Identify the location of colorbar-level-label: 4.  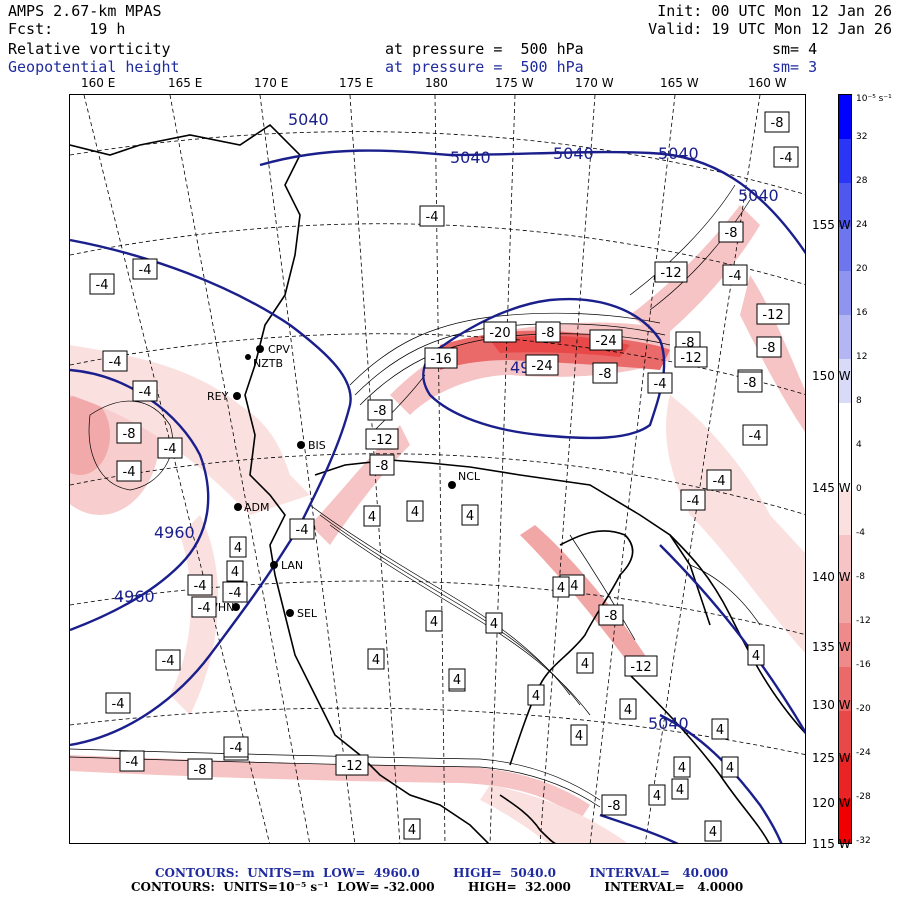
(859, 445).